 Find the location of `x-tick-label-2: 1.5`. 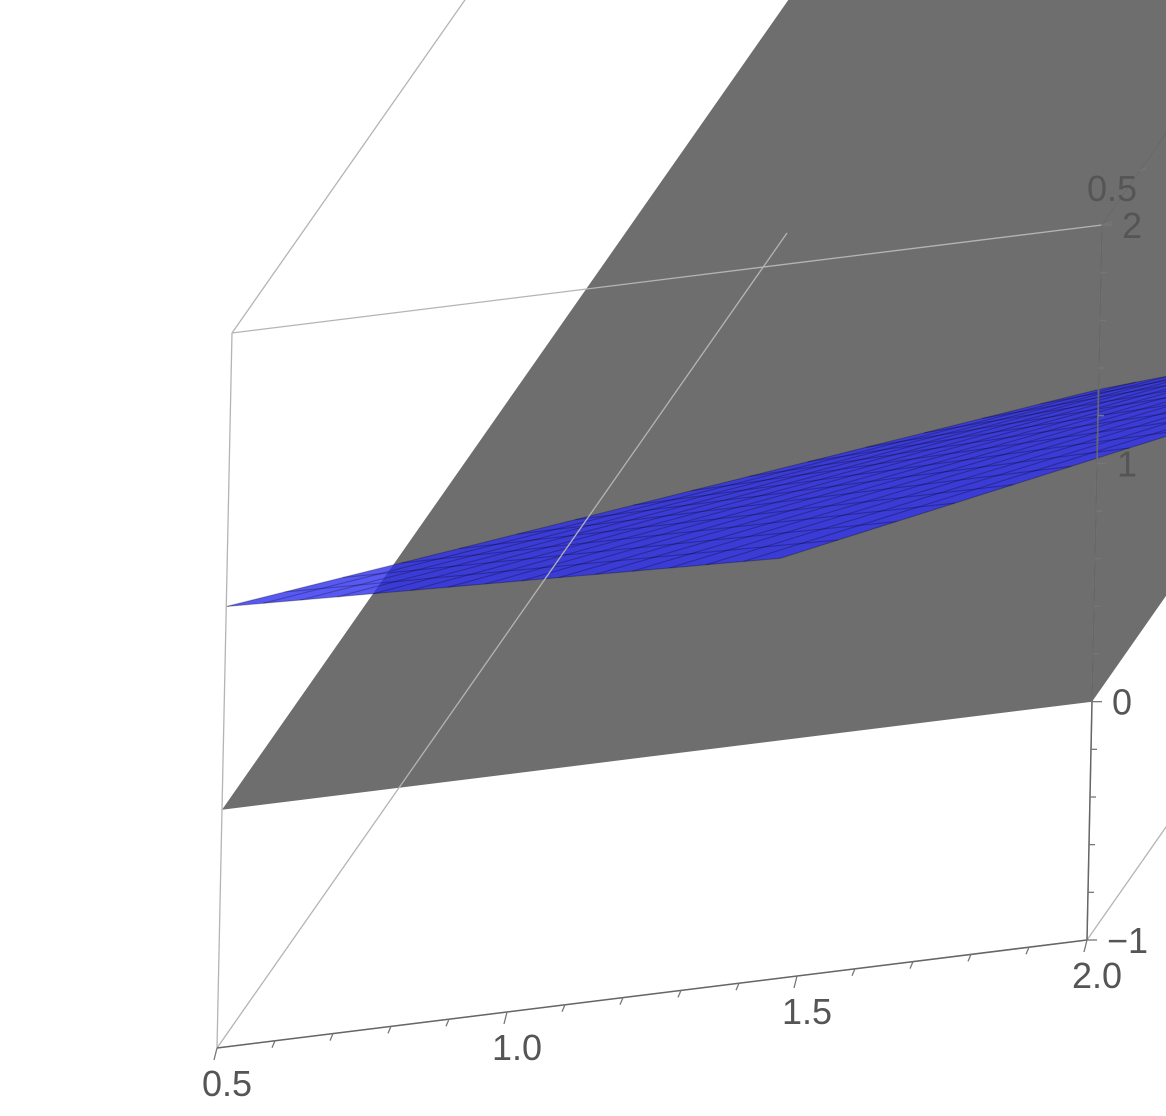

x-tick-label-2: 1.5 is located at coordinates (807, 1011).